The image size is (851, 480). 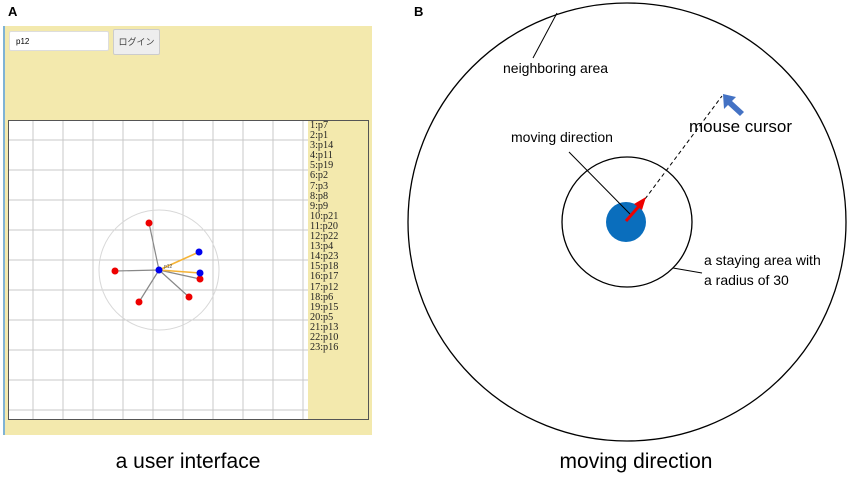 What do you see at coordinates (562, 137) in the screenshot?
I see `moving-direction-label: moving direction` at bounding box center [562, 137].